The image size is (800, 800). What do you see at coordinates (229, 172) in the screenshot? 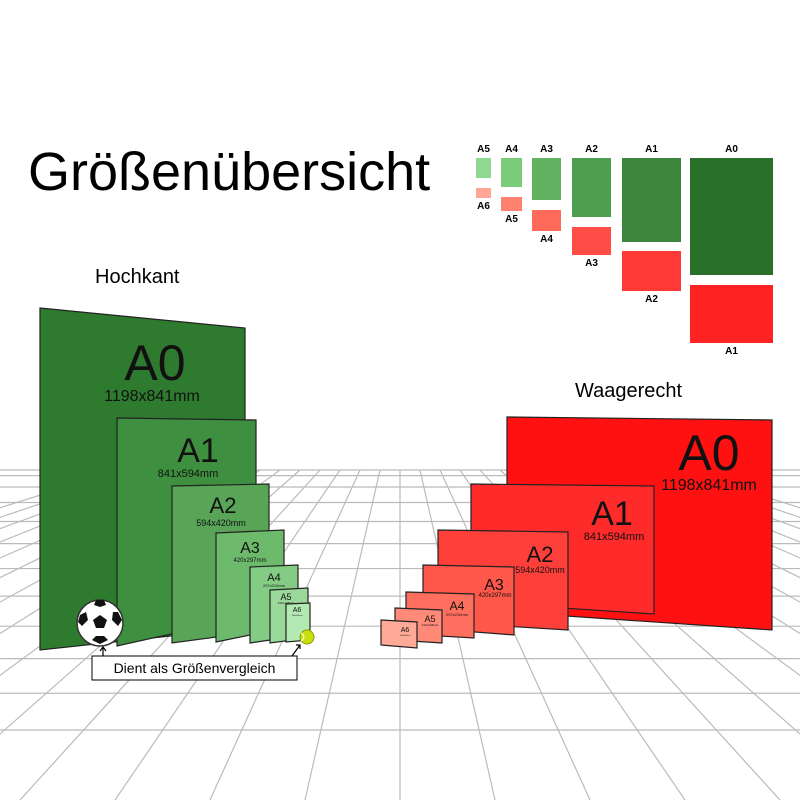
I see `page-title: Größenübersicht` at bounding box center [229, 172].